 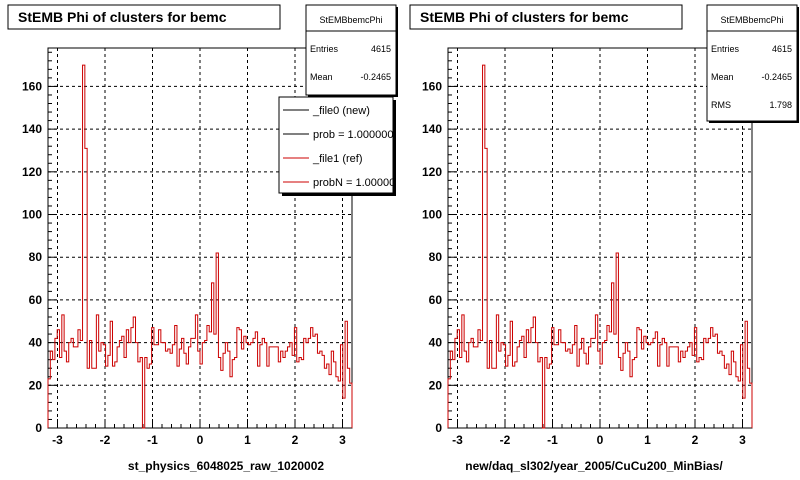 What do you see at coordinates (247, 440) in the screenshot?
I see `x-tick-label: 1` at bounding box center [247, 440].